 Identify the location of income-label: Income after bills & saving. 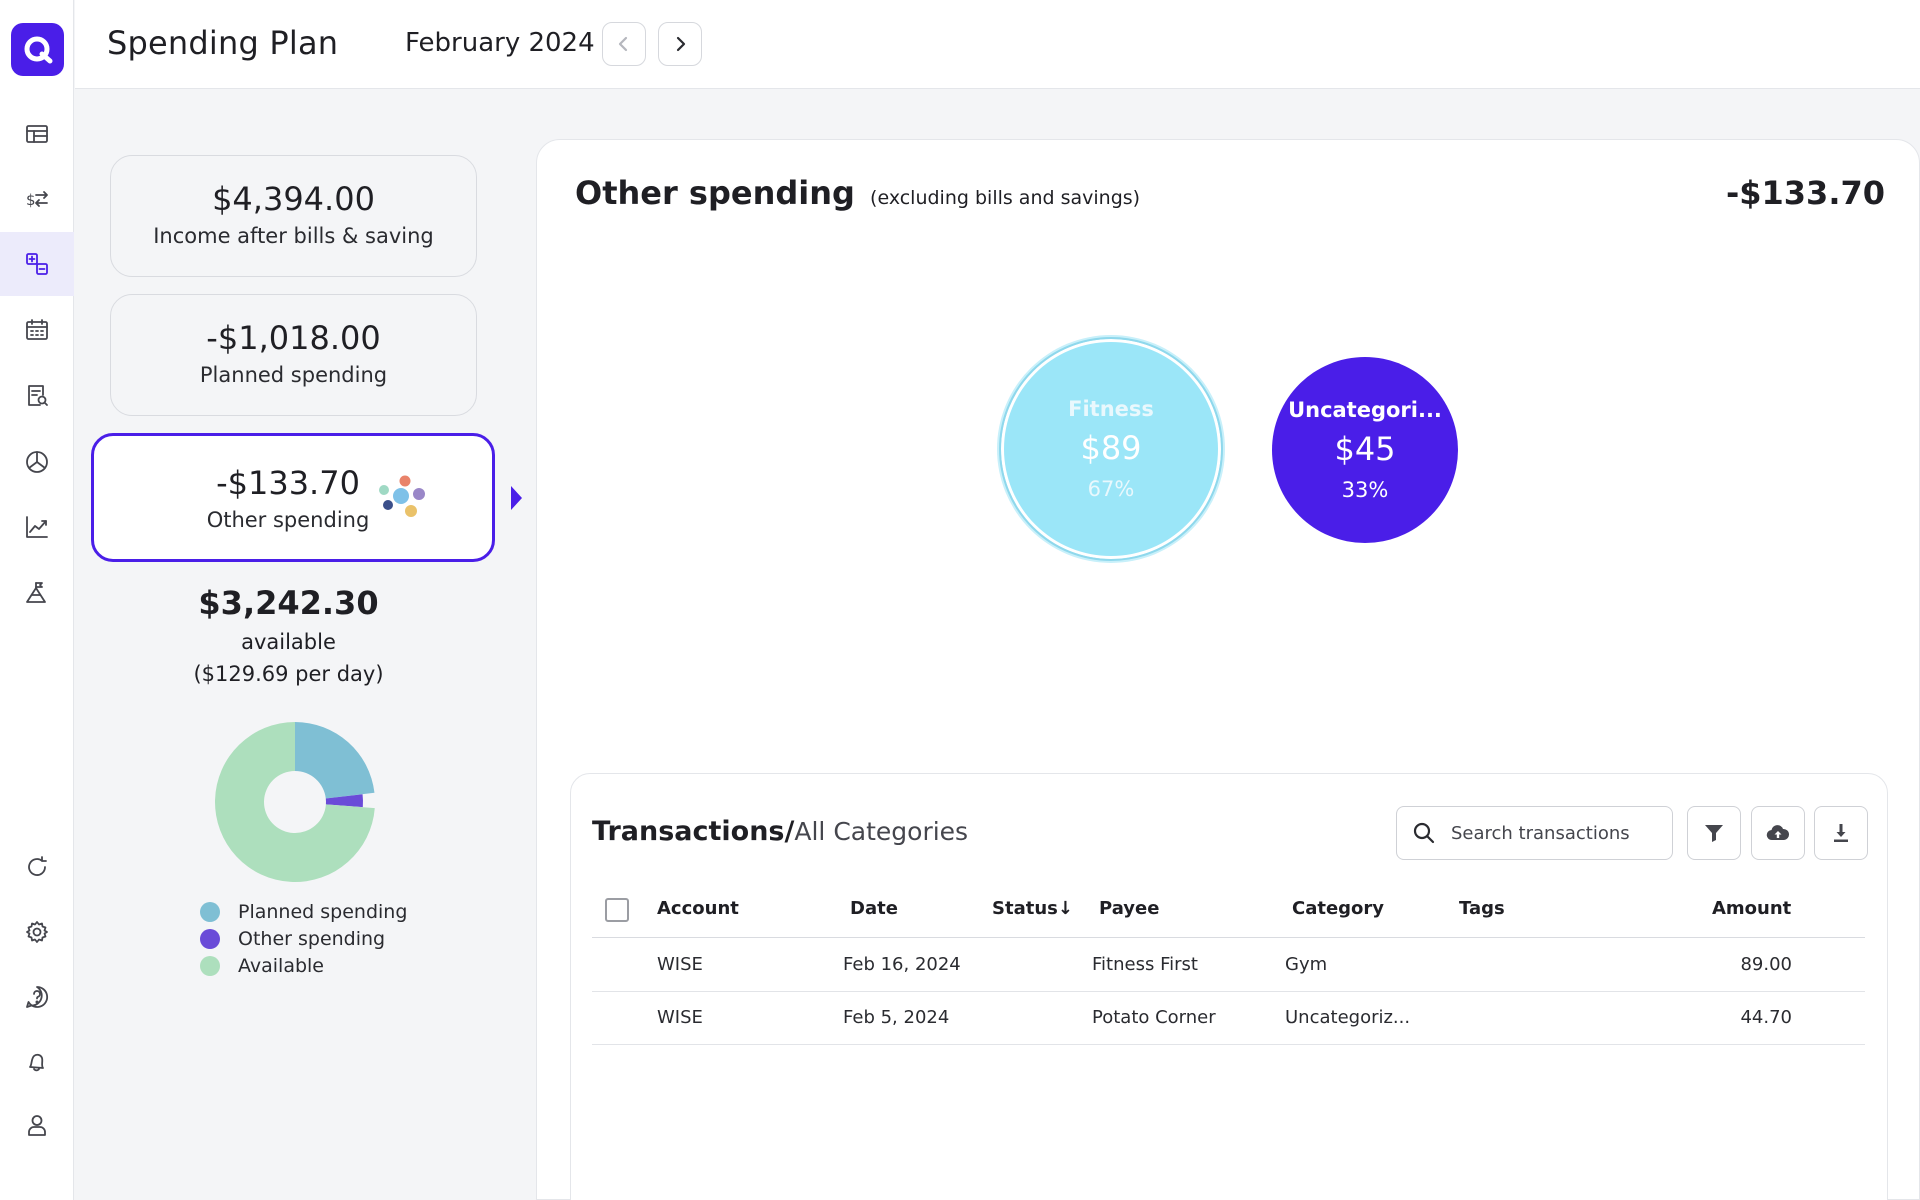
(293, 236).